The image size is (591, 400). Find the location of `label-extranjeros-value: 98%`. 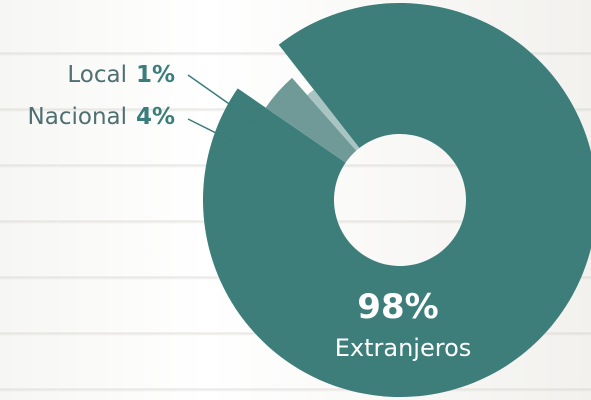

label-extranjeros-value: 98% is located at coordinates (397, 307).